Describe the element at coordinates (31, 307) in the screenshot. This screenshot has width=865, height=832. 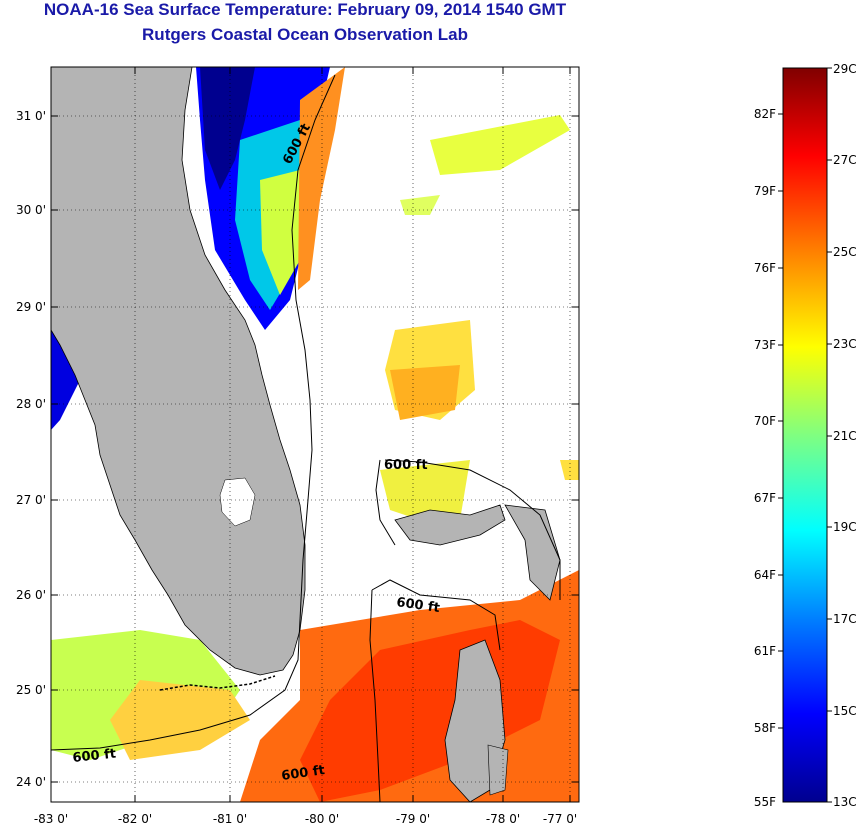
I see `lat-label: 29 0'` at that location.